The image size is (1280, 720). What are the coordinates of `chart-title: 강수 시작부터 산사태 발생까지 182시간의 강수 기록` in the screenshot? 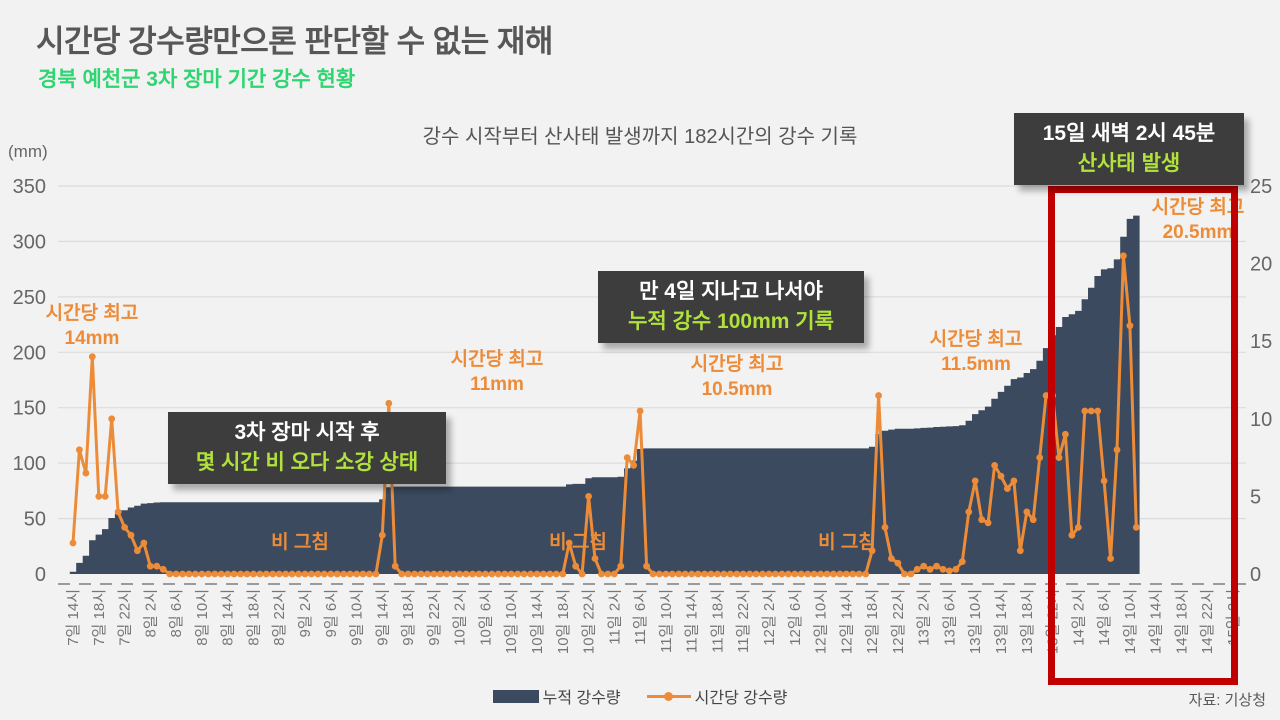 It's located at (640, 137).